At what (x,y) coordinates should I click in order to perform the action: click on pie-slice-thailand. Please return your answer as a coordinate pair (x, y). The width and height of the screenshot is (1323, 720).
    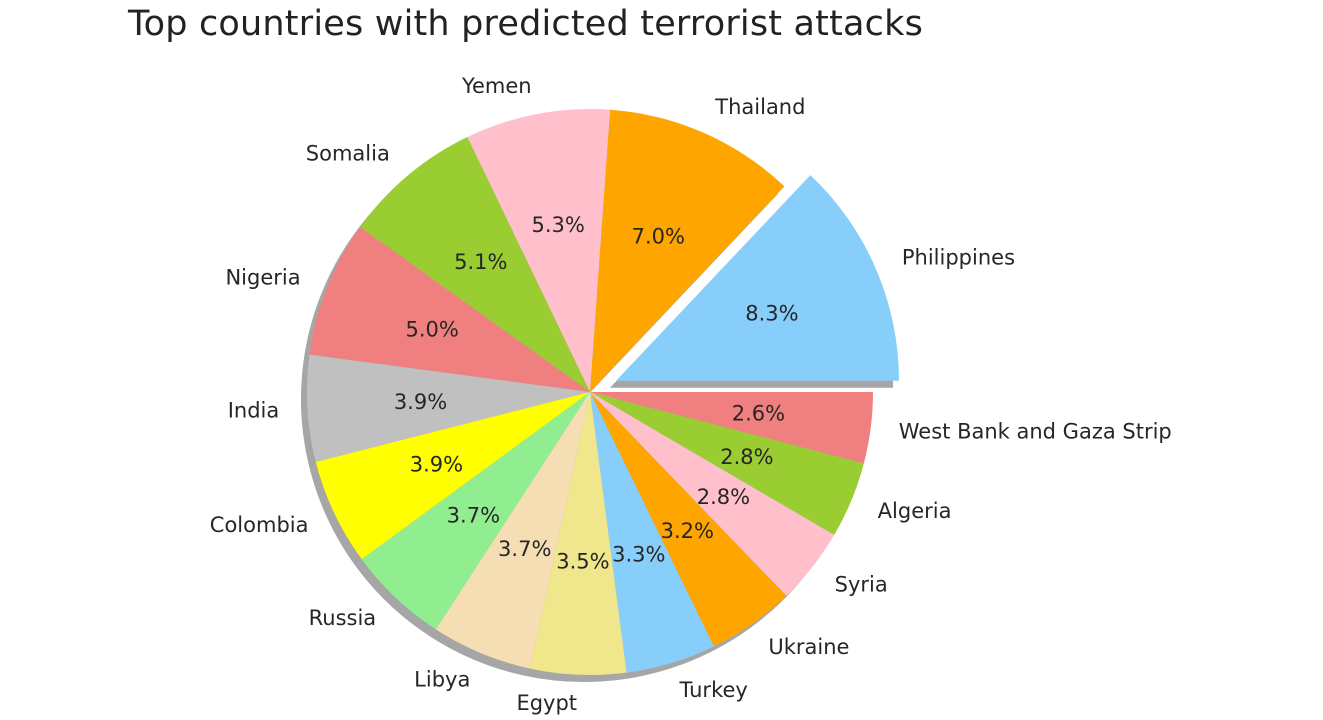
    Looking at the image, I should click on (687, 250).